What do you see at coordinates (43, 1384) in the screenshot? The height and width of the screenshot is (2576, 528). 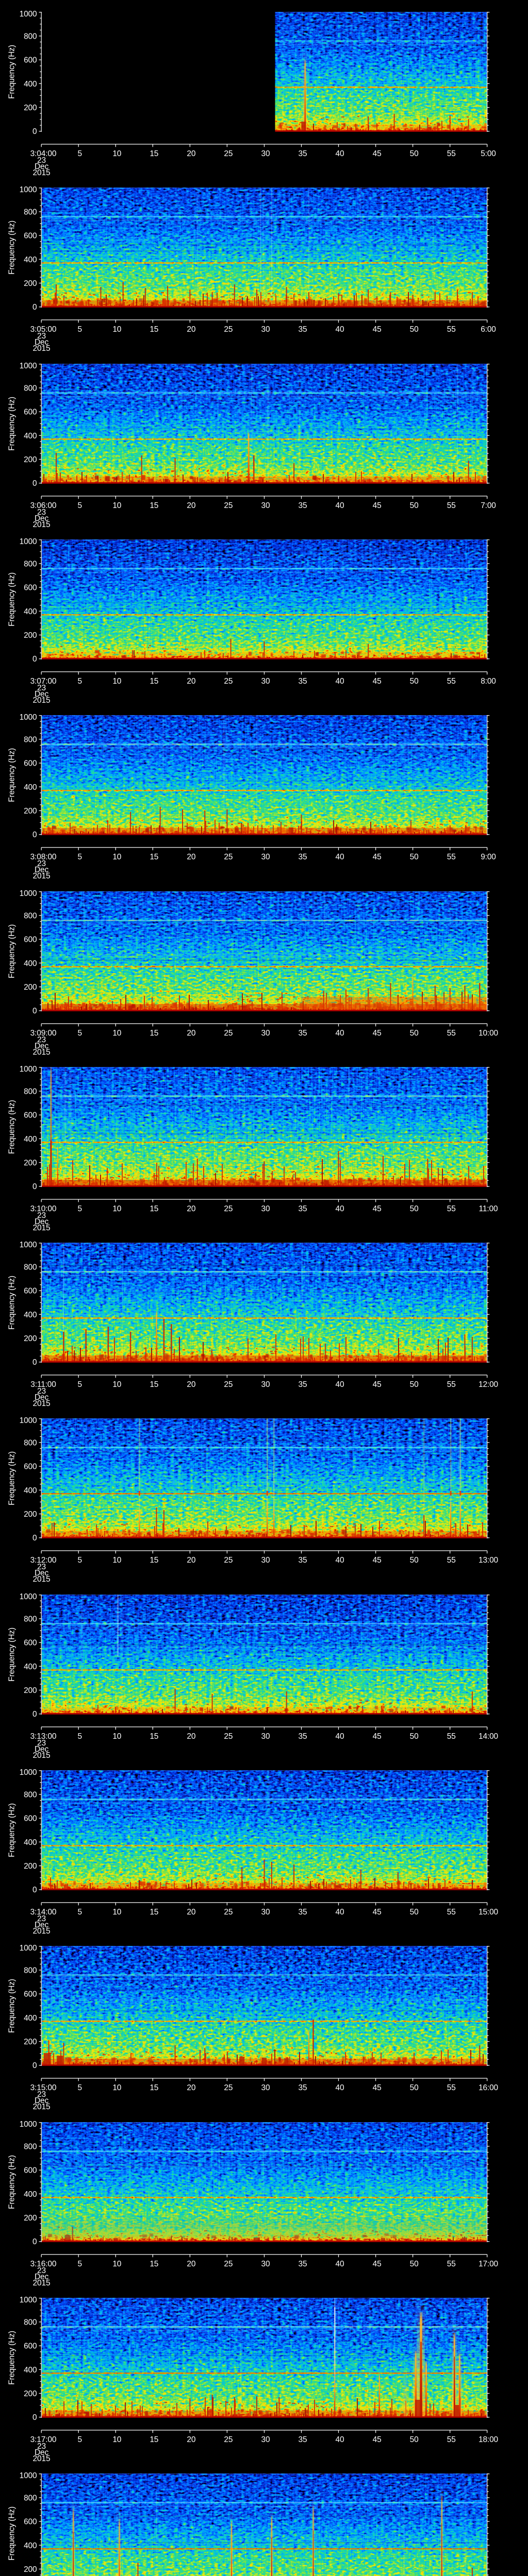 I see `svg-text: 3:11:00` at bounding box center [43, 1384].